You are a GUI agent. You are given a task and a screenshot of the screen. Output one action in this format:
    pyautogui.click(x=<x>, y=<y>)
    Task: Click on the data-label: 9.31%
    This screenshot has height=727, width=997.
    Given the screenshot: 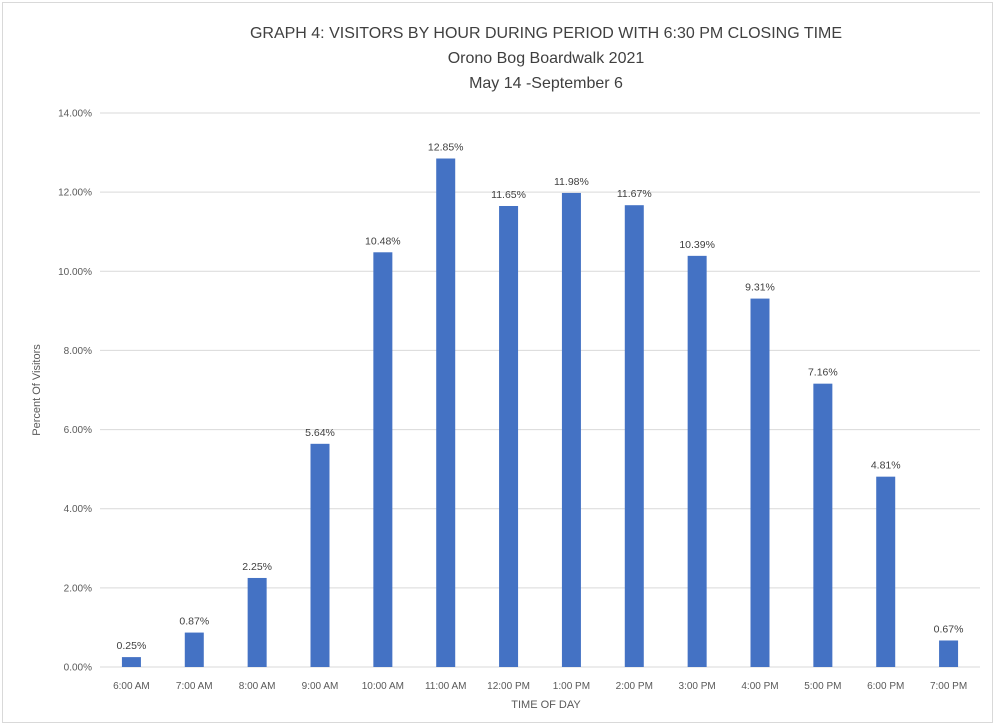 What is the action you would take?
    pyautogui.click(x=760, y=288)
    